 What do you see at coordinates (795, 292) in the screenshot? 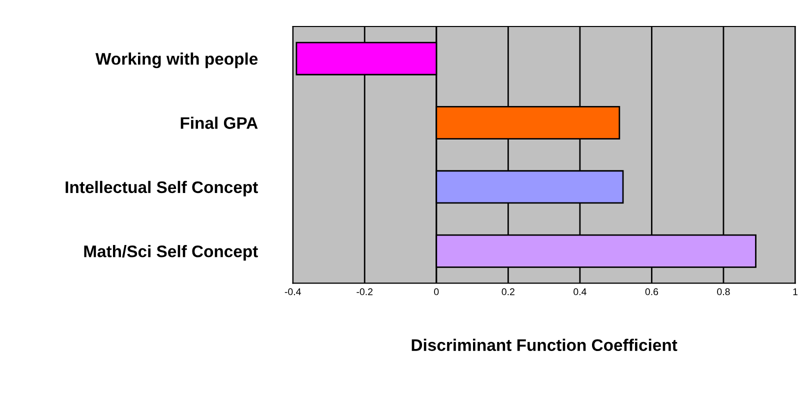
I see `x-tick-label: 1` at bounding box center [795, 292].